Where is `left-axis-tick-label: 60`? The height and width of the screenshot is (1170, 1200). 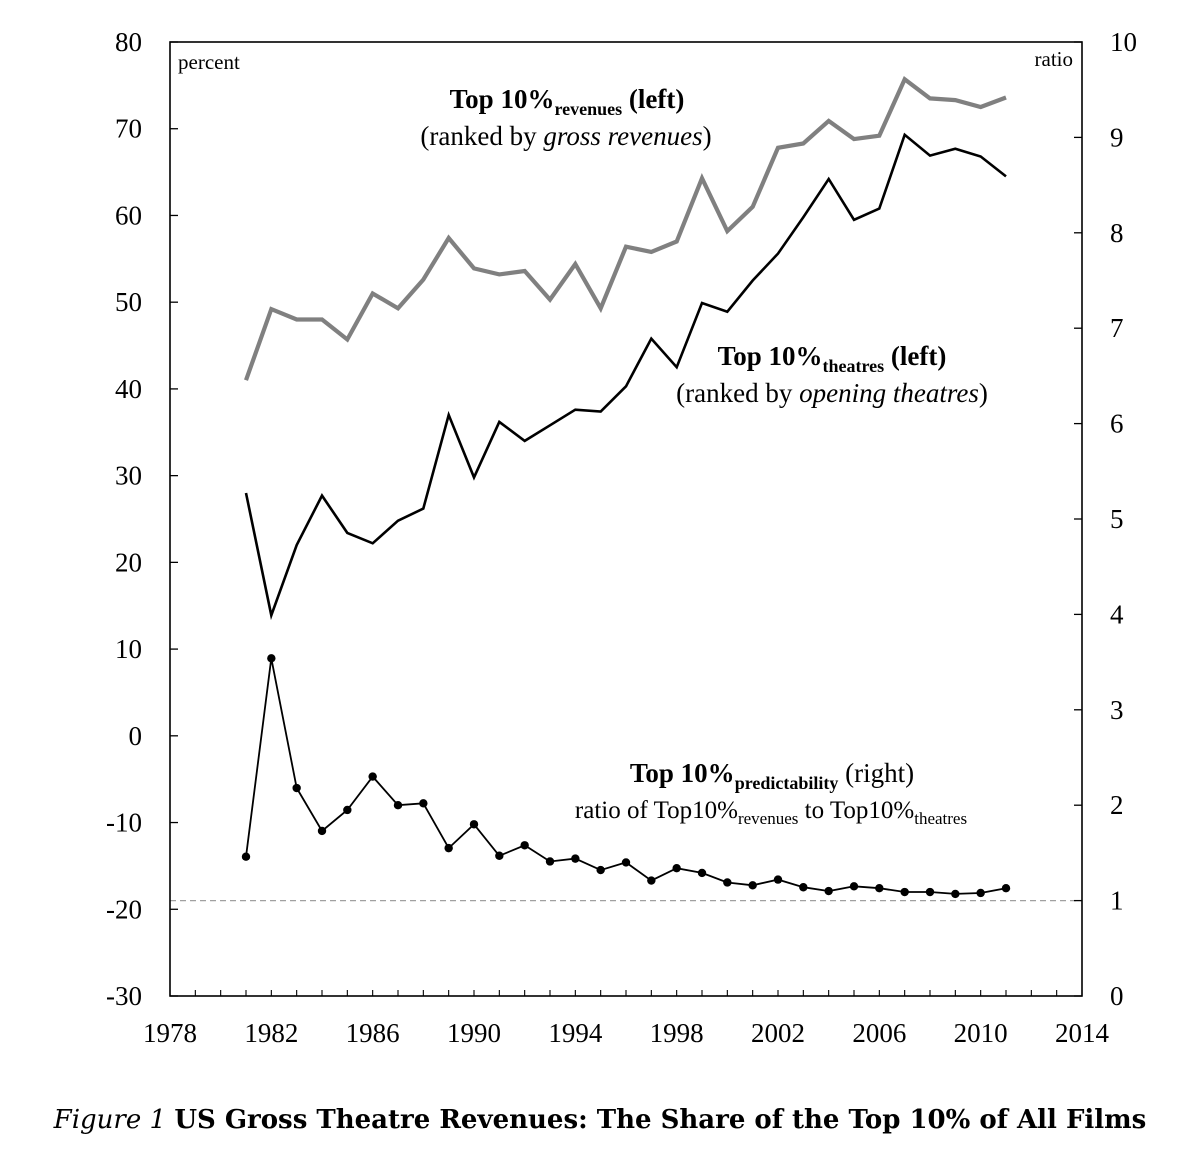 left-axis-tick-label: 60 is located at coordinates (128, 215).